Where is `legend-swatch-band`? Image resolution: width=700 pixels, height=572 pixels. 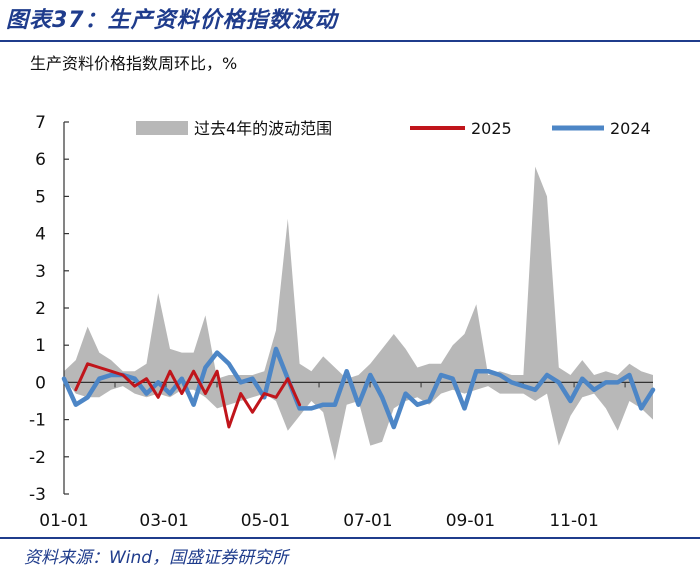
legend-swatch-band is located at coordinates (162, 128).